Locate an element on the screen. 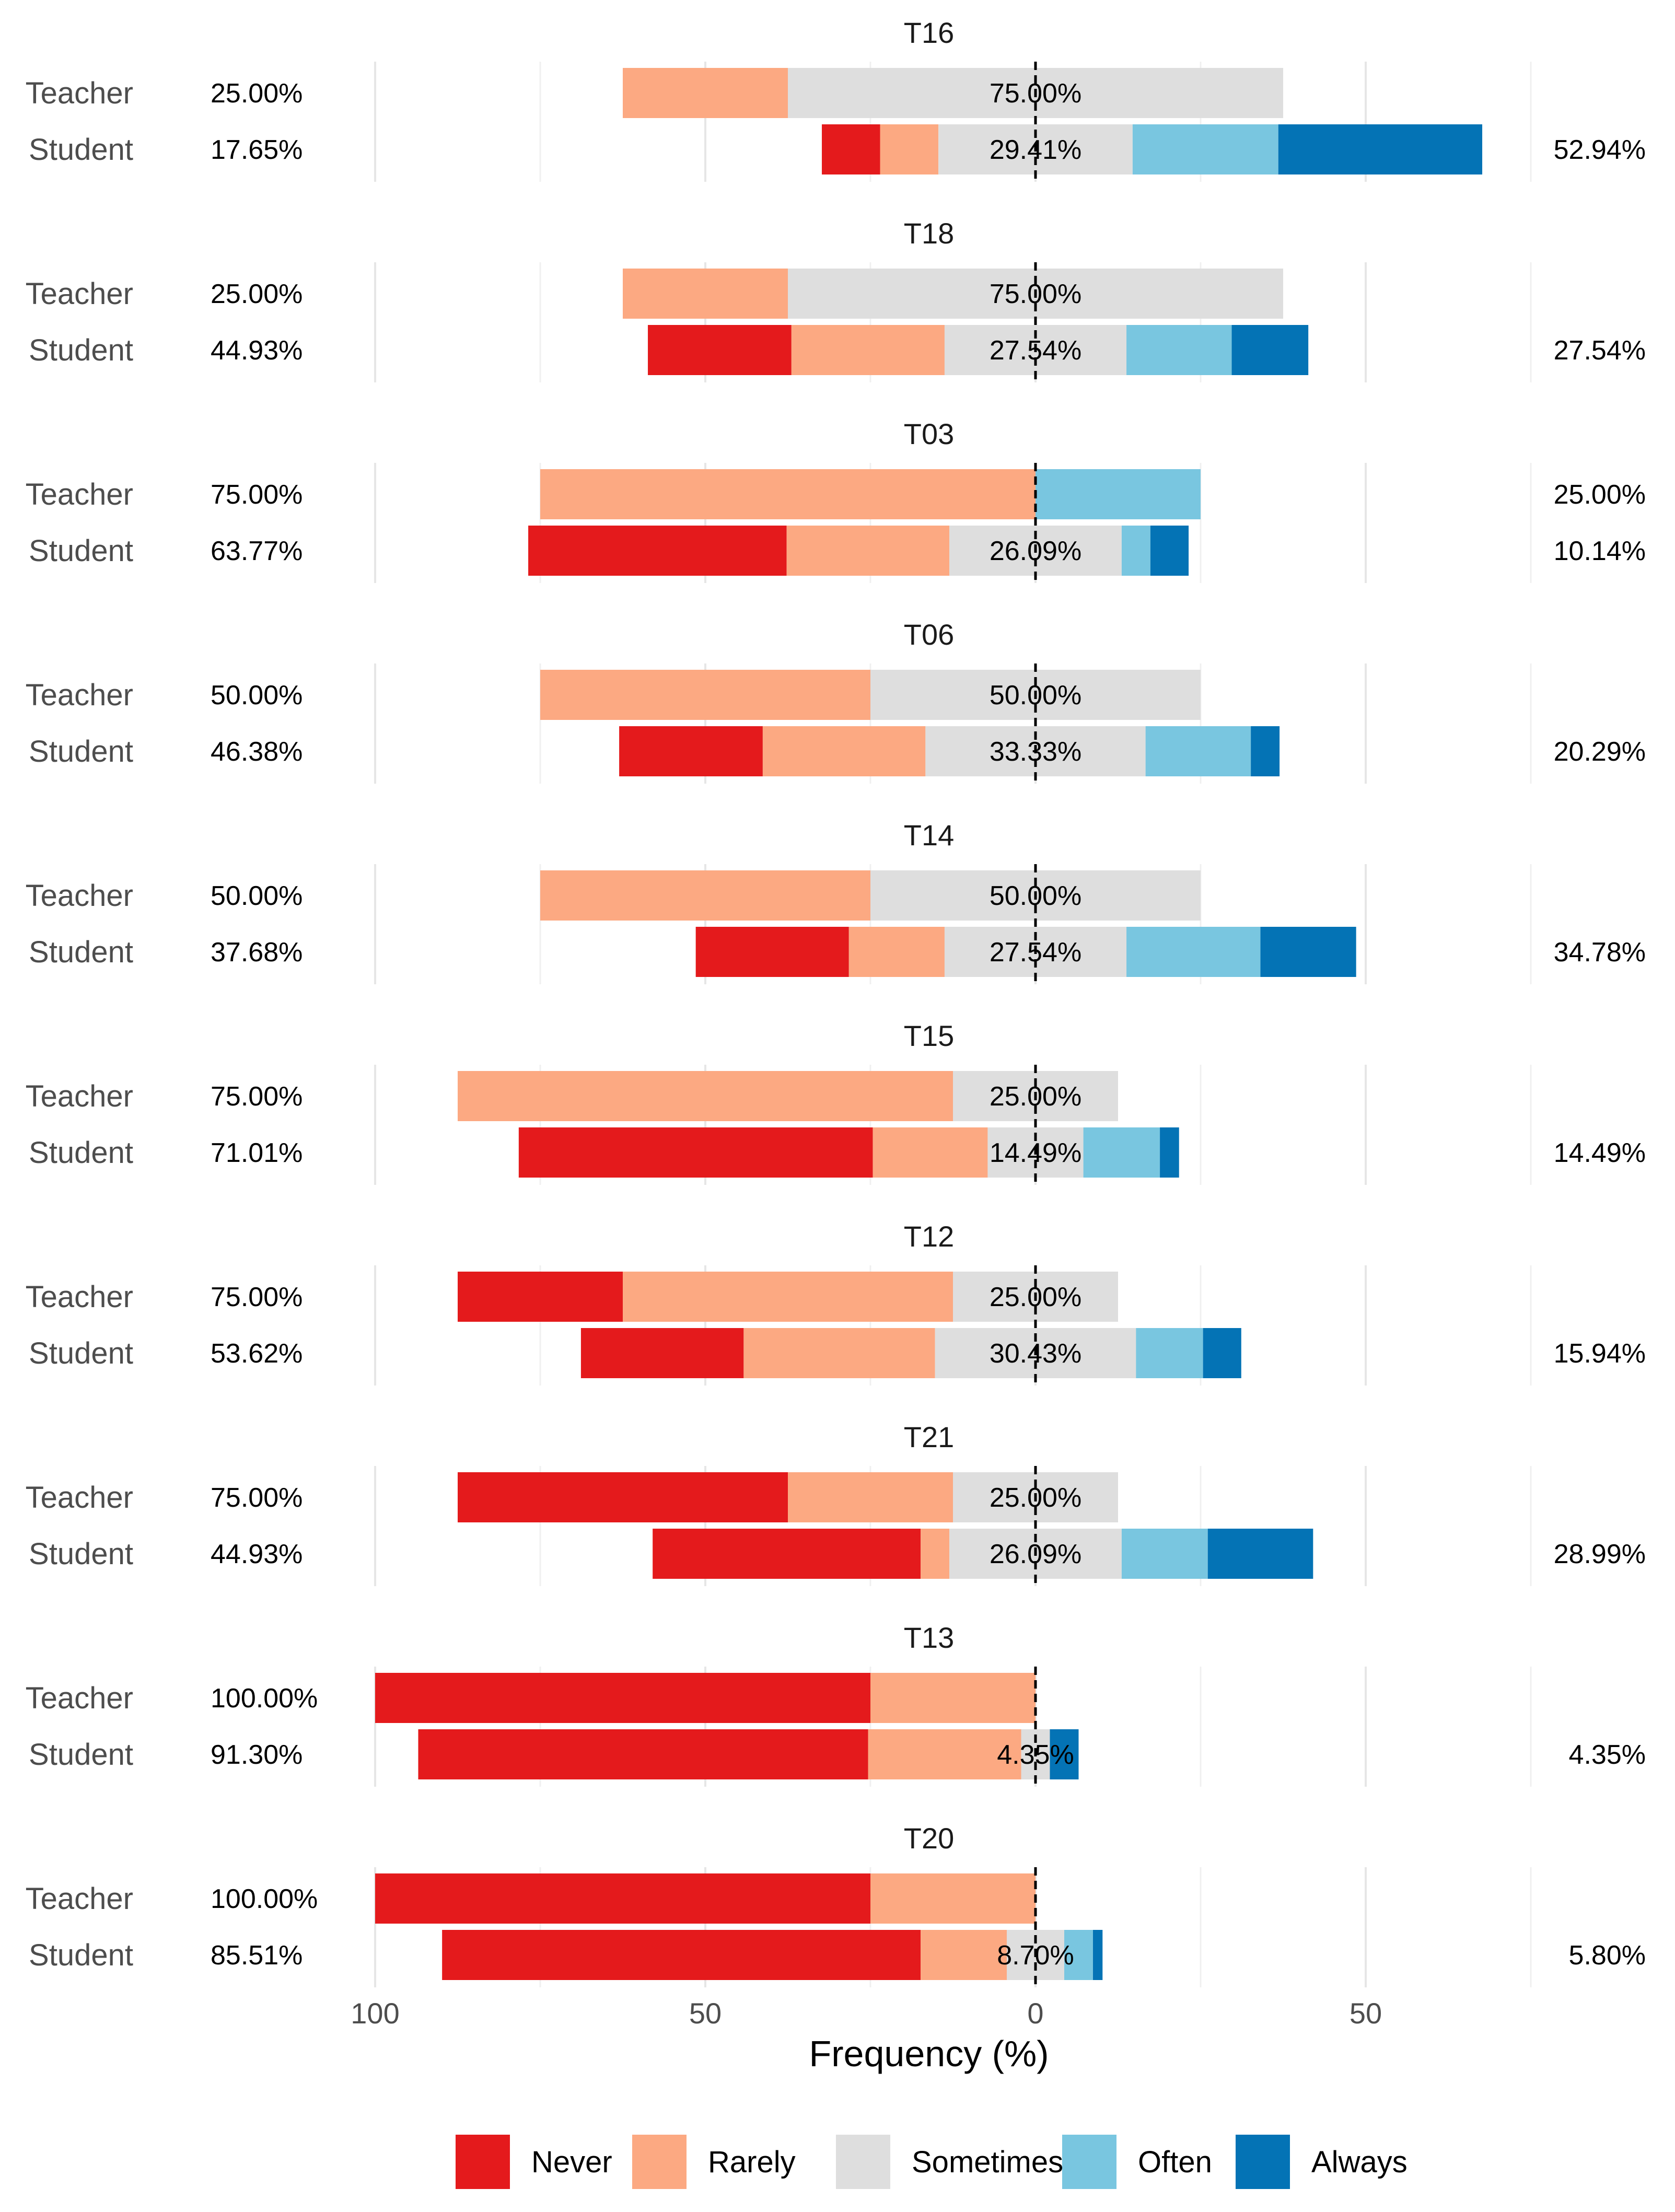  x-tick-label: 0 is located at coordinates (1035, 2013).